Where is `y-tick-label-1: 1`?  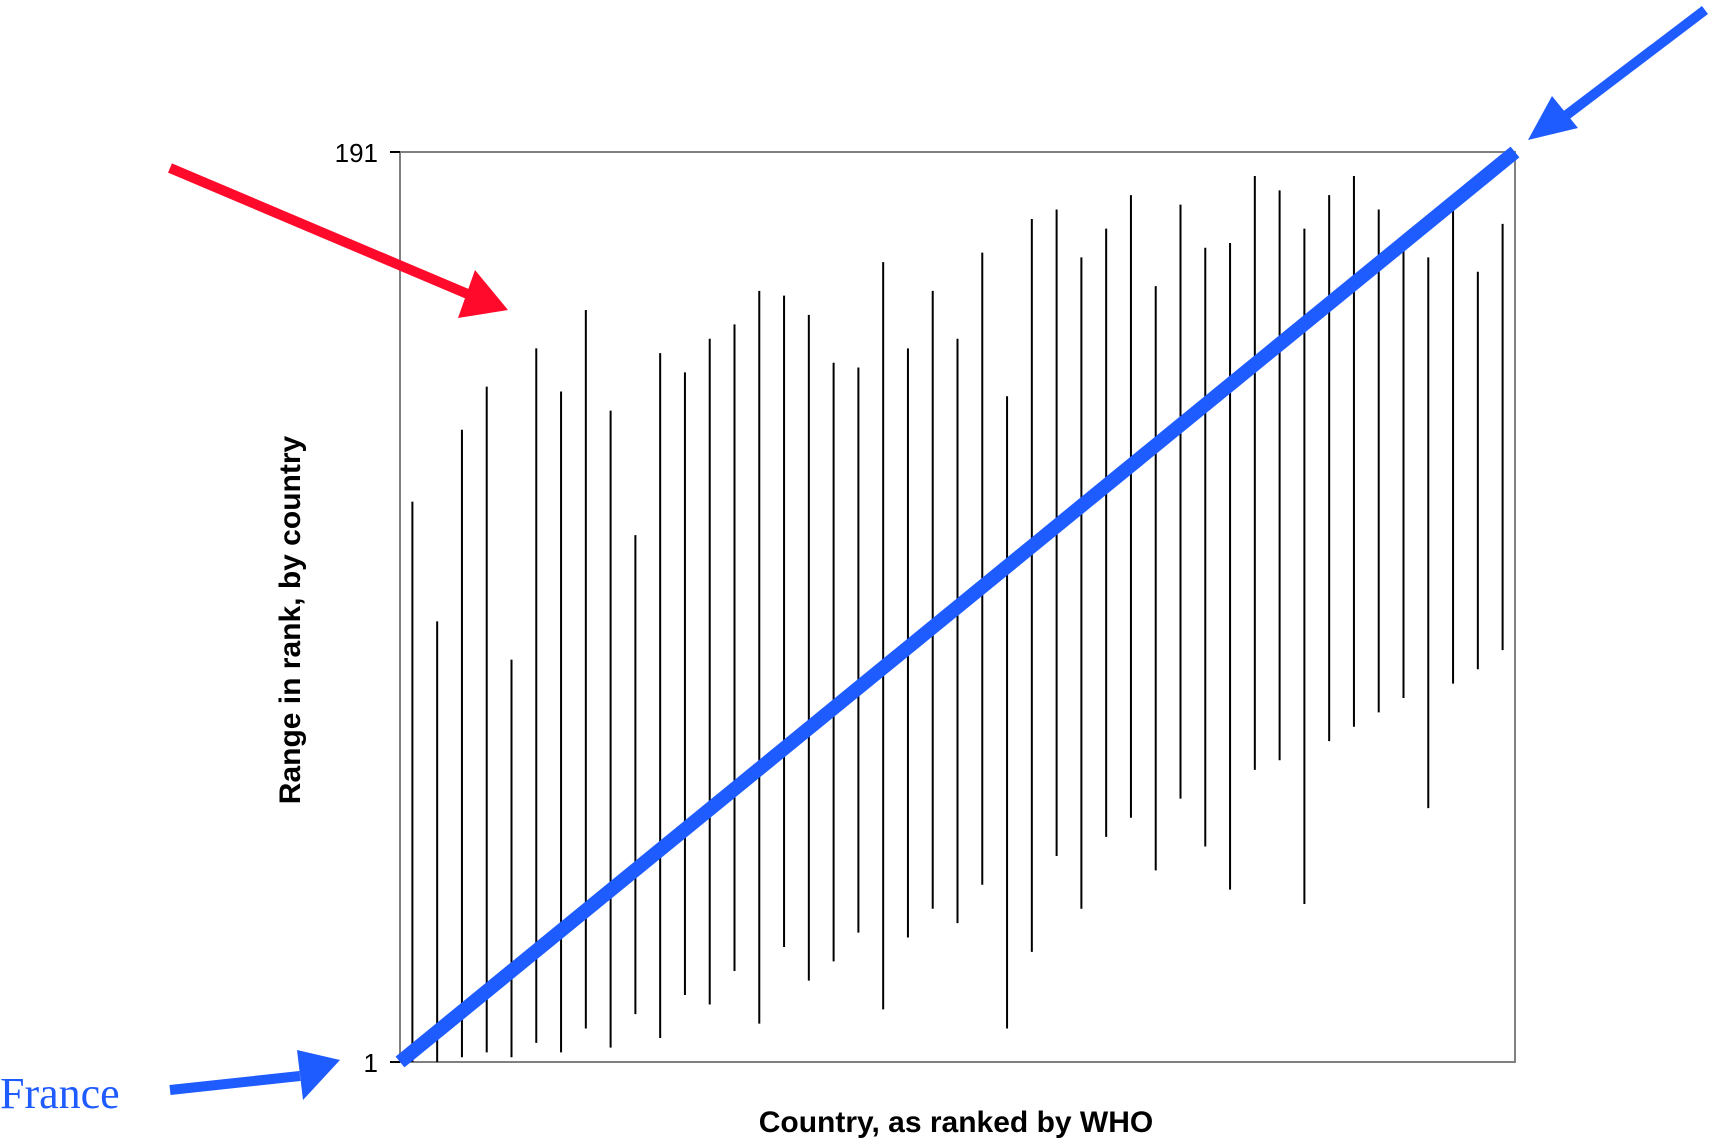 y-tick-label-1: 1 is located at coordinates (371, 1063).